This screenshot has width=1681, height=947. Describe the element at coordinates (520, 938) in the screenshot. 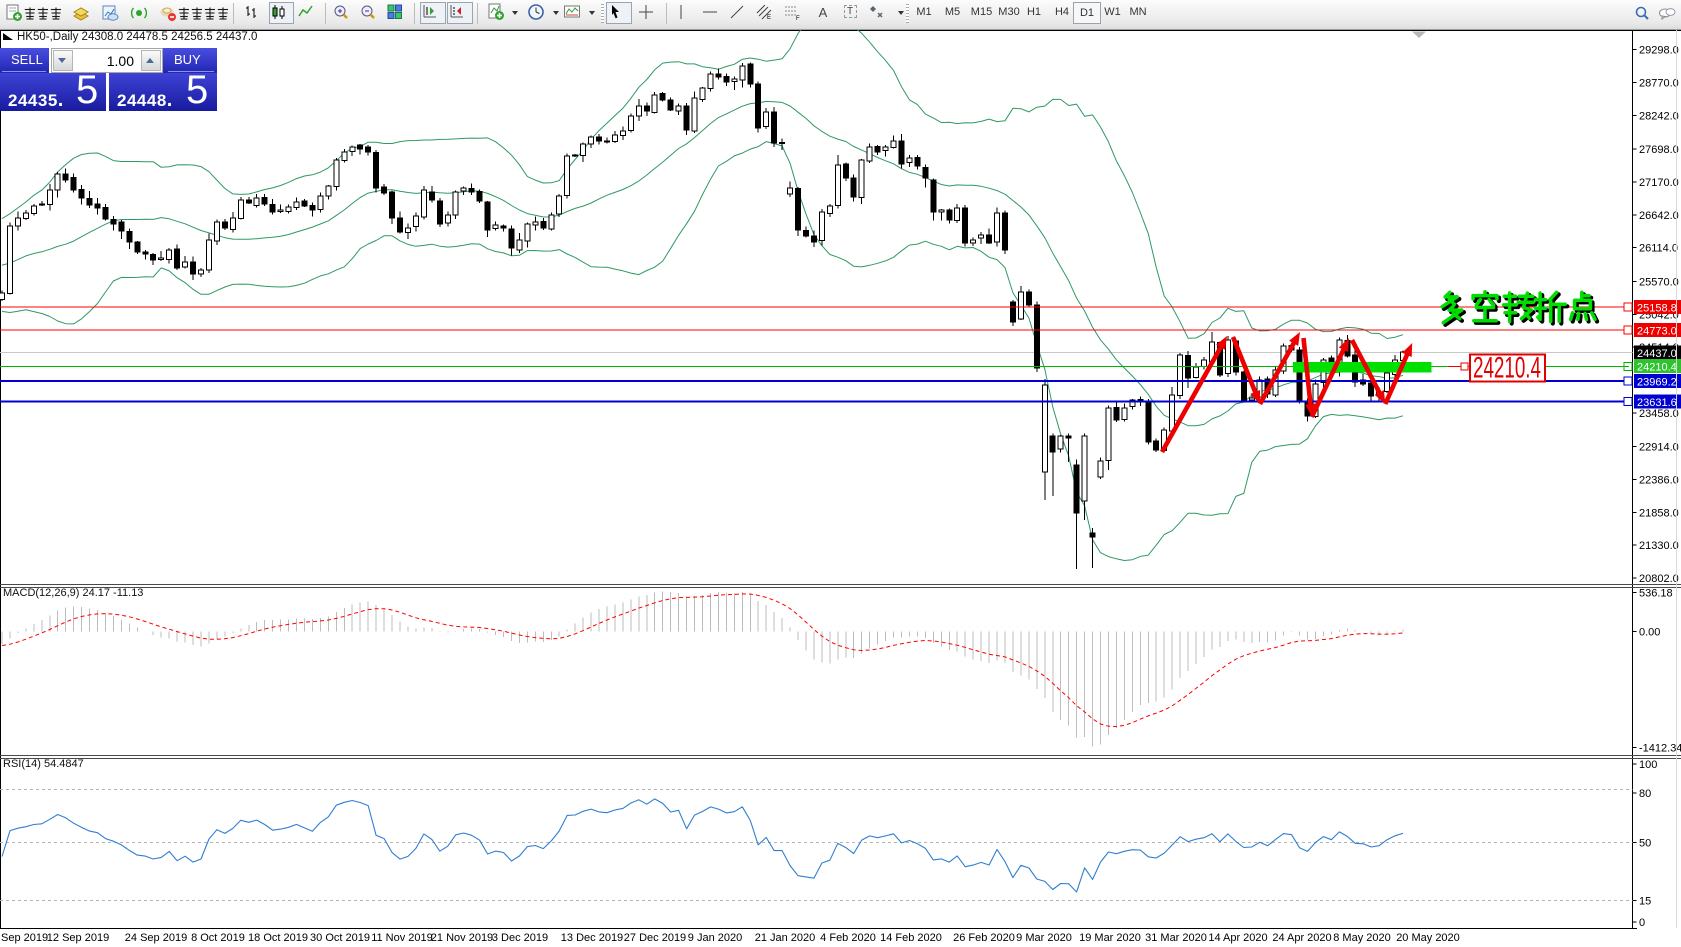

I see `svg-text: 3 Dec 2019` at that location.